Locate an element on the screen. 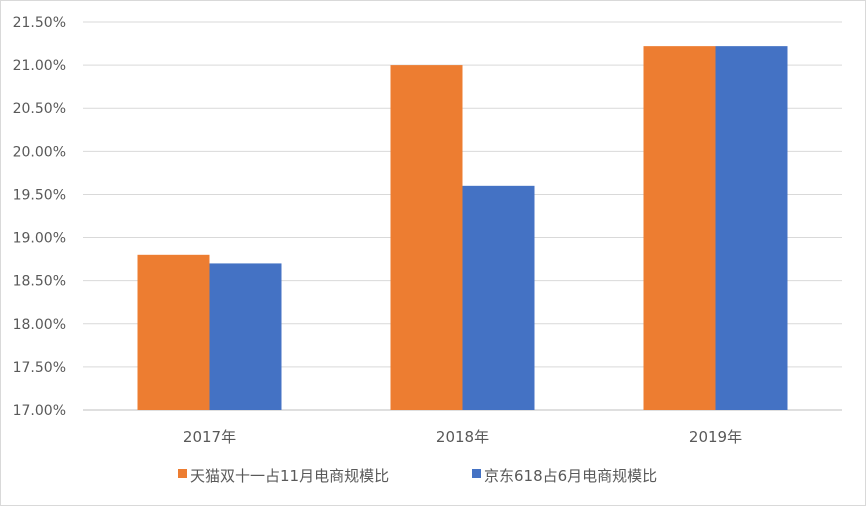 This screenshot has width=866, height=506. legend: 天猫双十一占11月电商规模比 京东618占6月电商规模比 is located at coordinates (417, 476).